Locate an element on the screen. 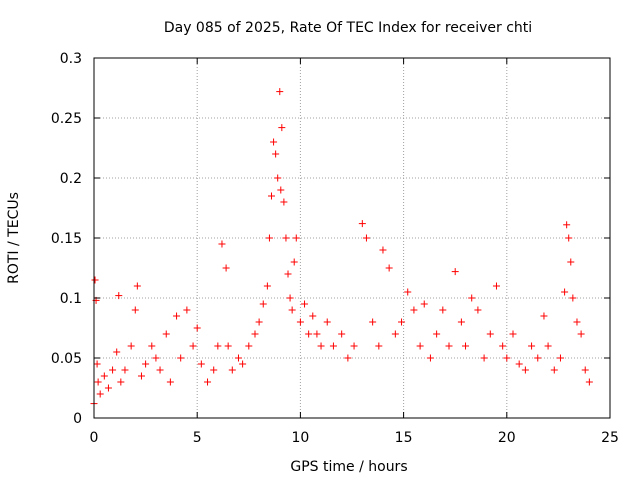  y-tick-label: 0.15 is located at coordinates (66, 239).